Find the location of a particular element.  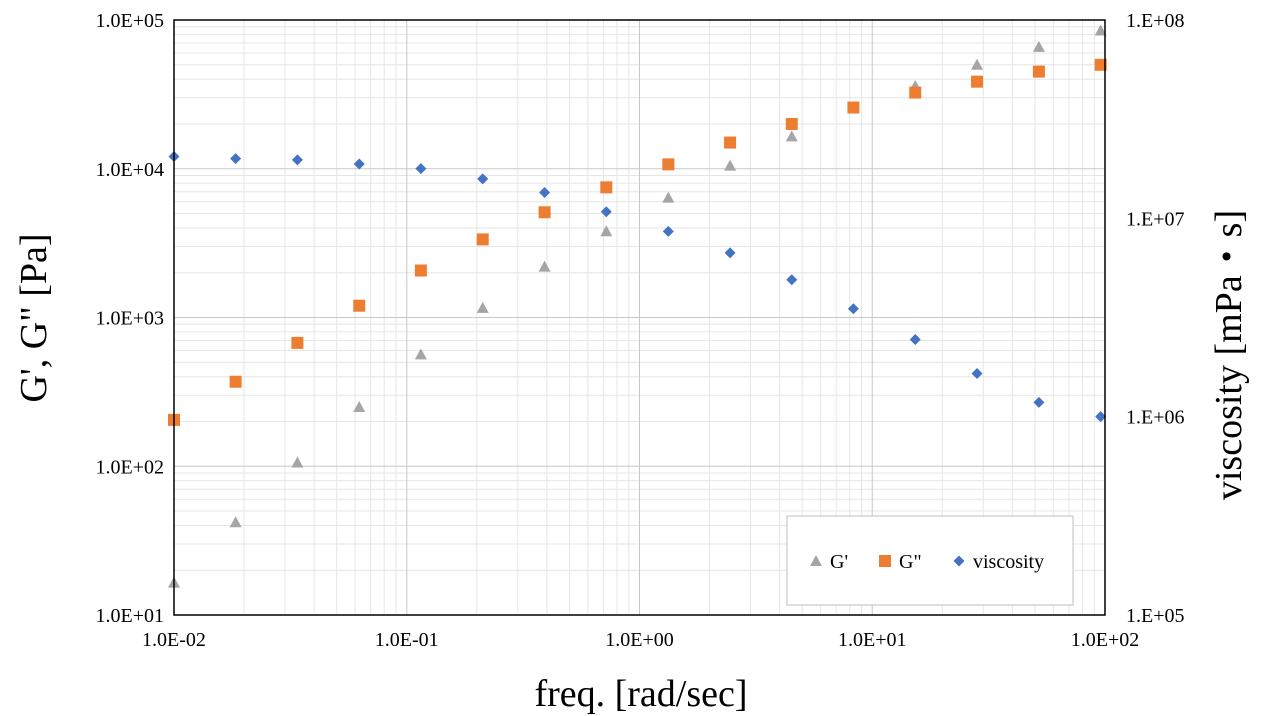

x-tick-label: 1.0E-01 is located at coordinates (407, 640).